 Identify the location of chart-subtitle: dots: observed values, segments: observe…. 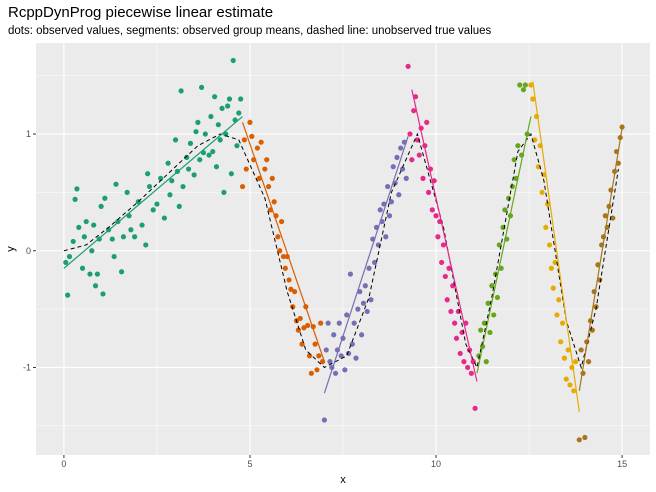
(250, 31).